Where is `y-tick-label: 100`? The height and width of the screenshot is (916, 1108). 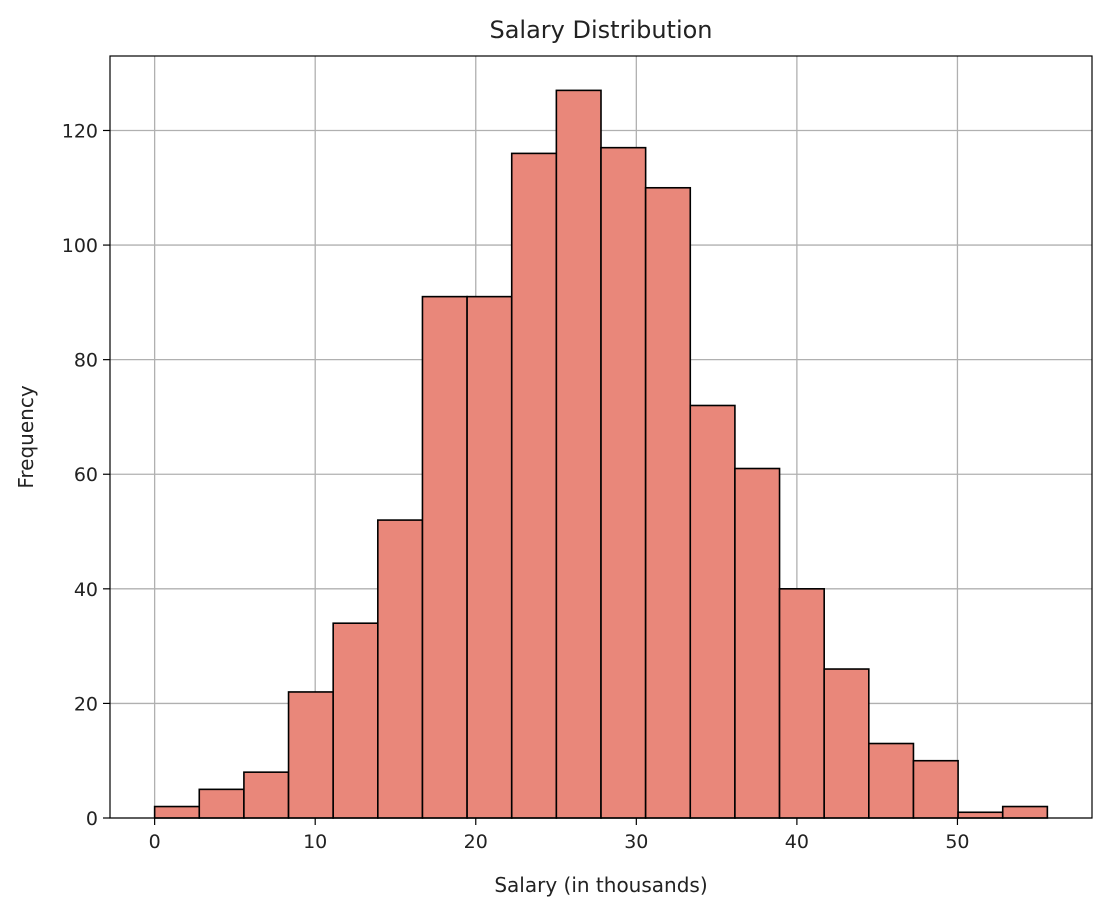
y-tick-label: 100 is located at coordinates (80, 246).